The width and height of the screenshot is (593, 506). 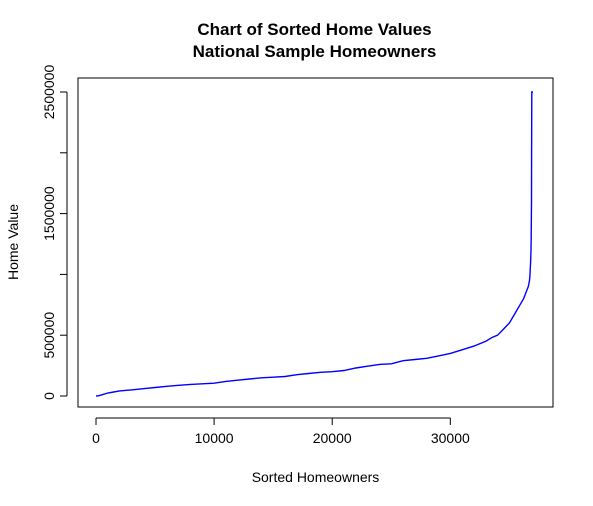 I want to click on x-axis-title: Sorted Homeowners, so click(x=316, y=477).